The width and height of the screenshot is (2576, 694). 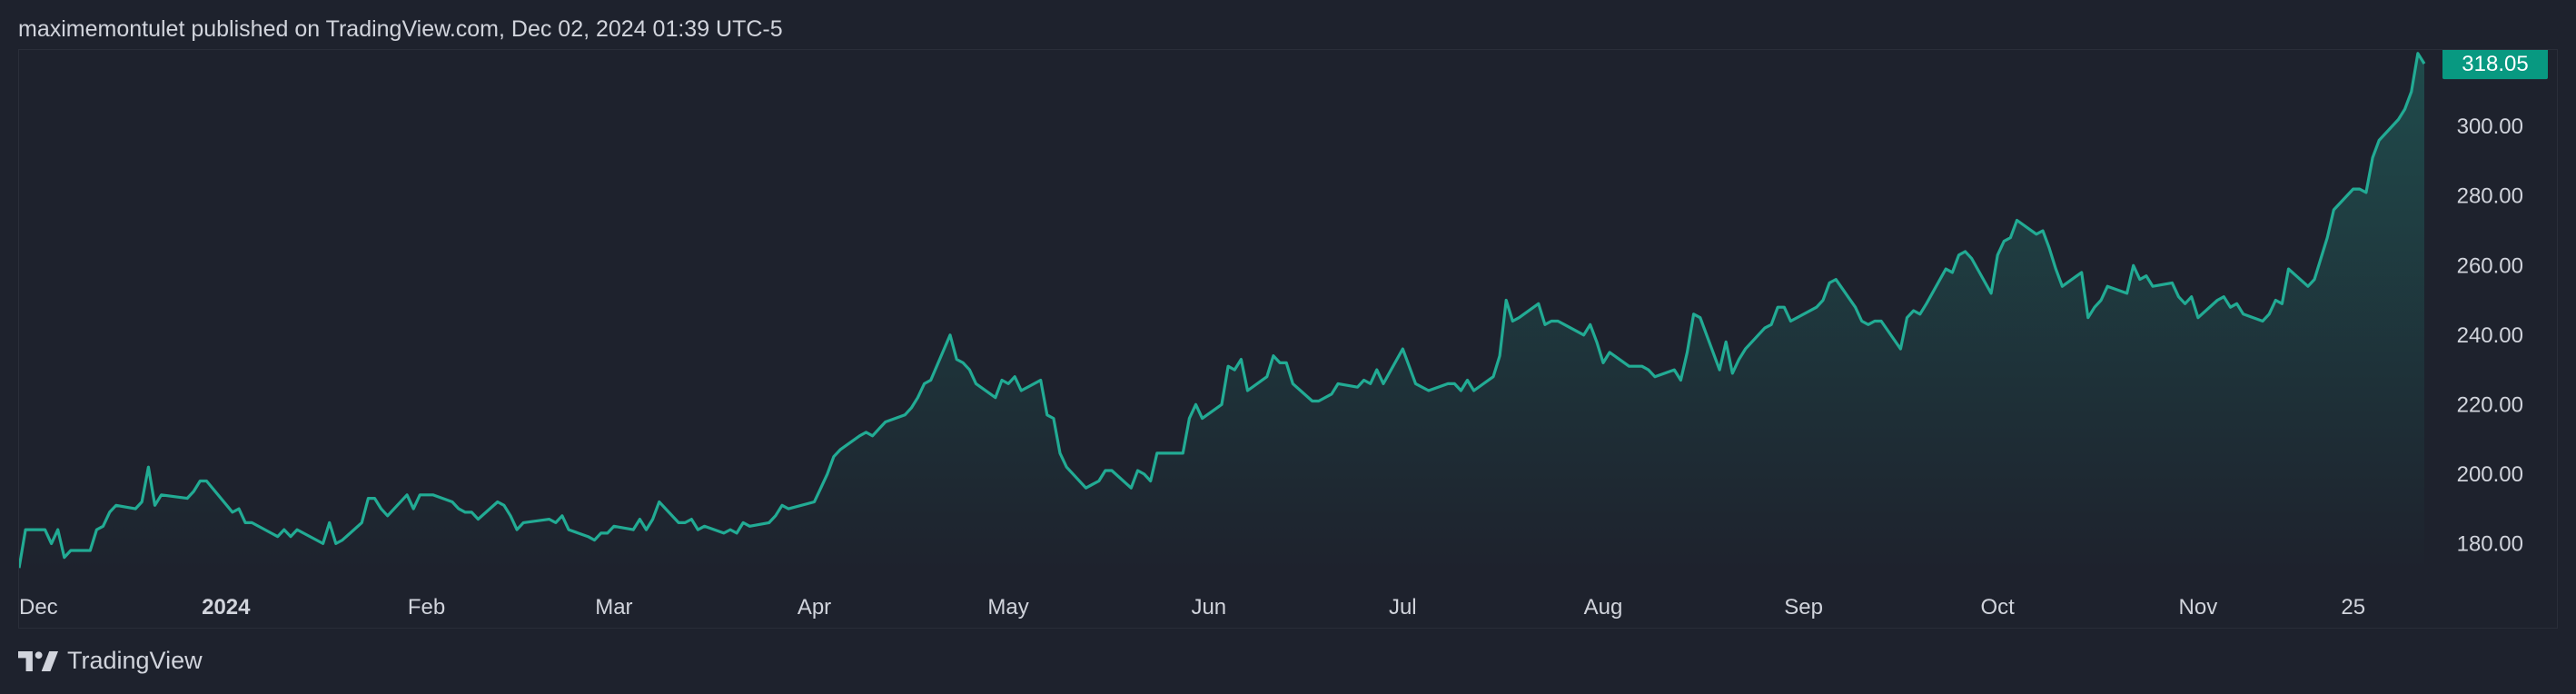 What do you see at coordinates (2490, 335) in the screenshot?
I see `y-tick-label: 240.00` at bounding box center [2490, 335].